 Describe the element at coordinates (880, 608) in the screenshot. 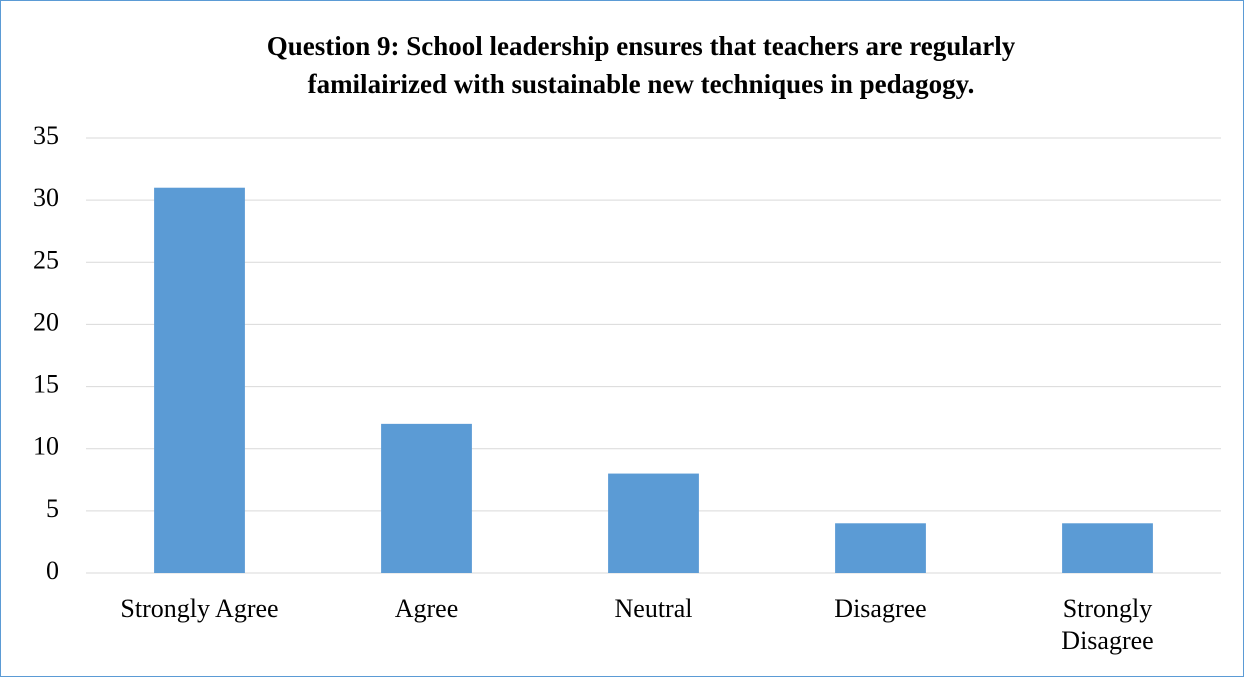

I see `x-tick-label: Disagree` at that location.